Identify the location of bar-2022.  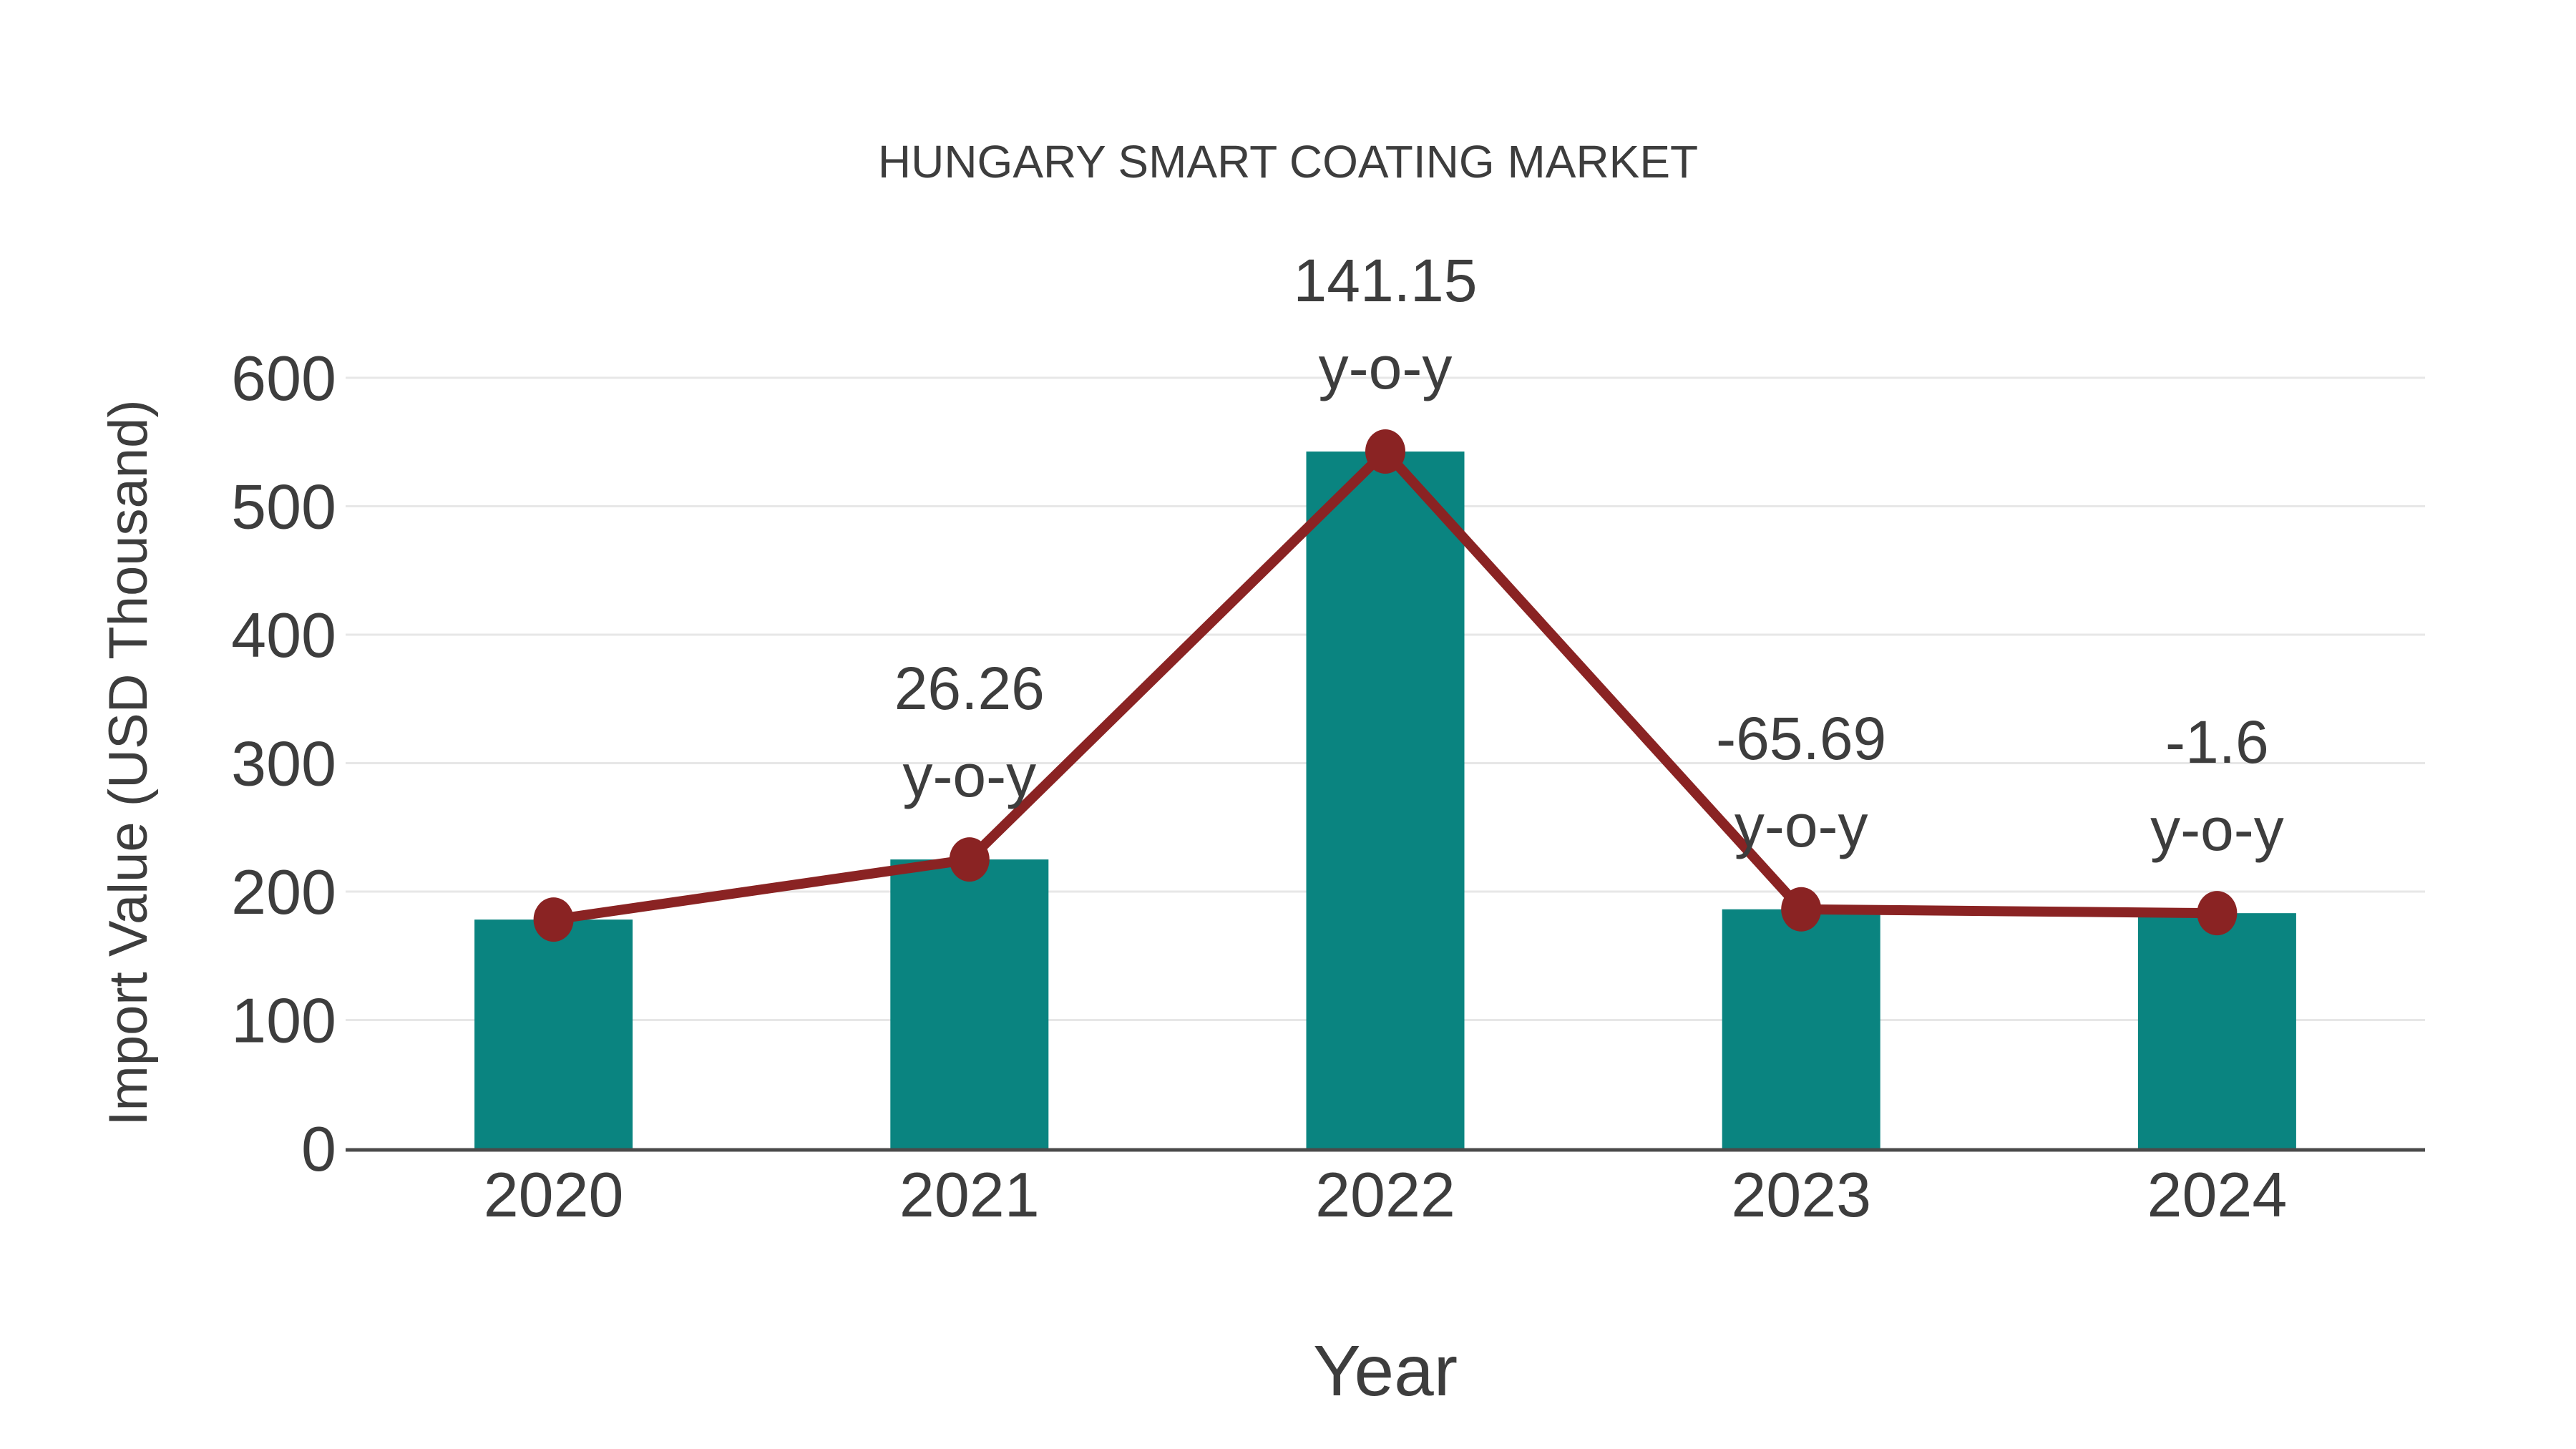
(1385, 800).